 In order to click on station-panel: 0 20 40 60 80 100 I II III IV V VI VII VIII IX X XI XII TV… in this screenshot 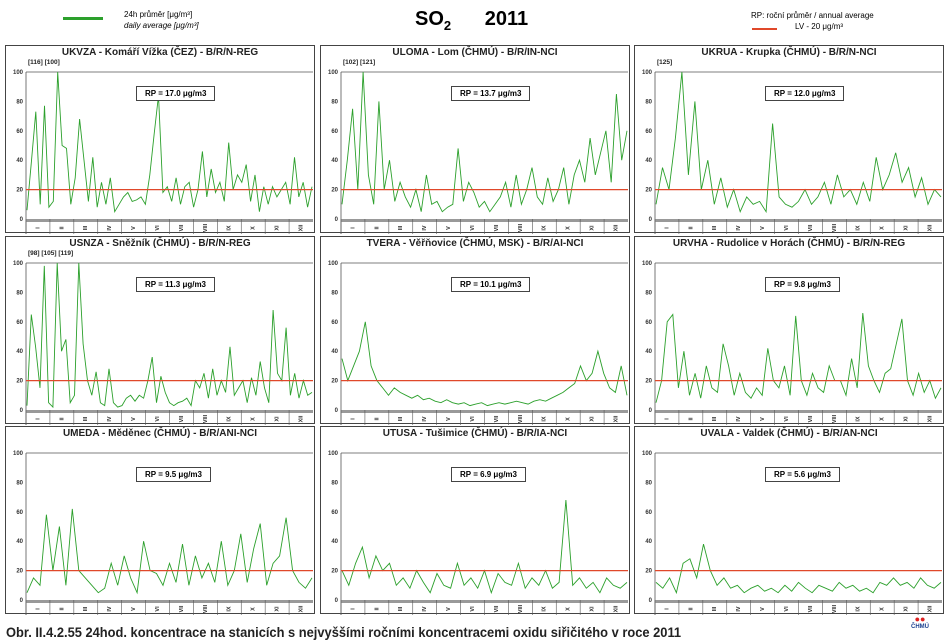, I will do `click(475, 330)`.